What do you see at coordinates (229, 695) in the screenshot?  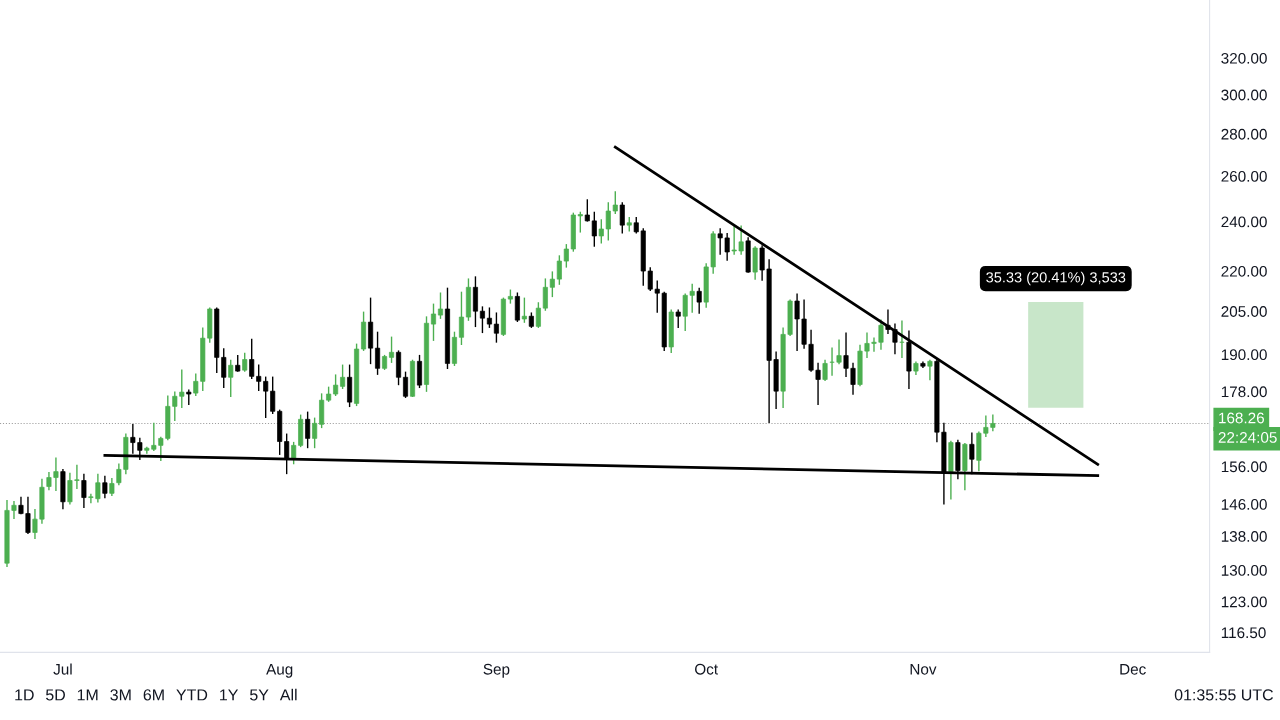 I see `text: 1Y` at bounding box center [229, 695].